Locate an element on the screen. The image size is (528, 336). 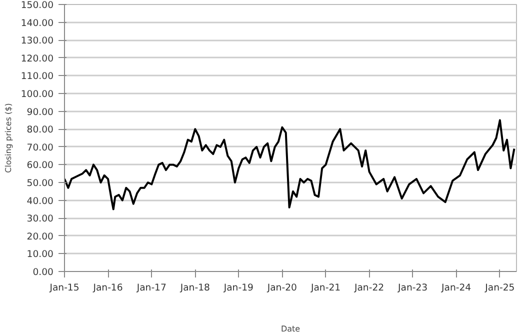
x-axis-title: Date is located at coordinates (290, 329).